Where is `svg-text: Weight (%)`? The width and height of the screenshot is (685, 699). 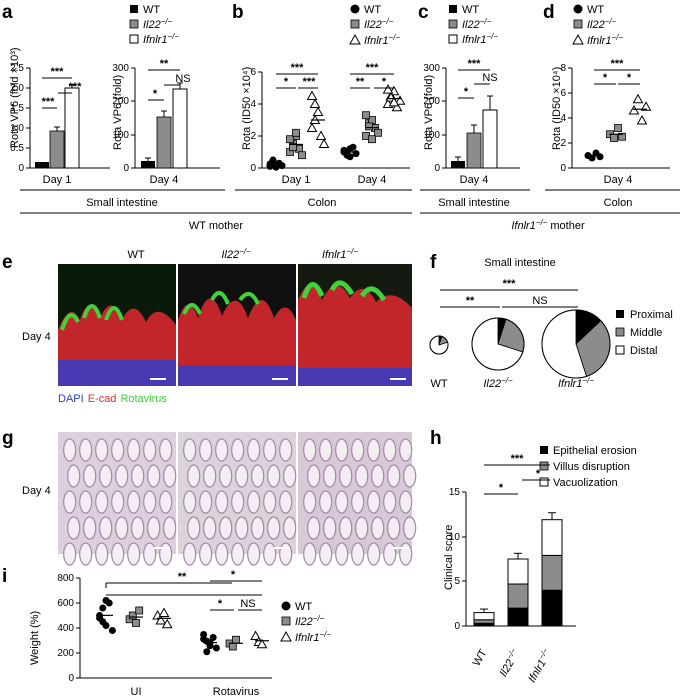
svg-text: Weight (%) is located at coordinates (35, 638).